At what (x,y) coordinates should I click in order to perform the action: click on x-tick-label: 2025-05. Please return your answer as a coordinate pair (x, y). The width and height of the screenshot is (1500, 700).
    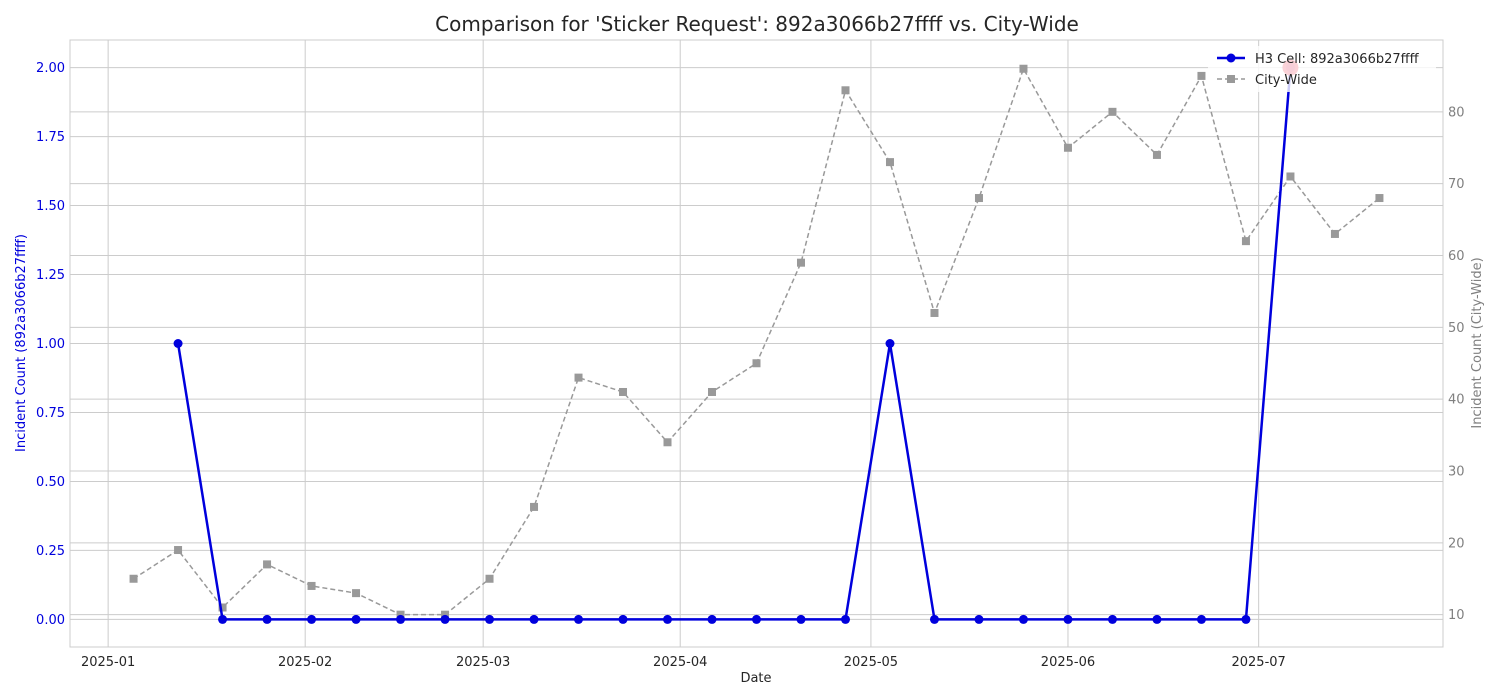
    Looking at the image, I should click on (871, 662).